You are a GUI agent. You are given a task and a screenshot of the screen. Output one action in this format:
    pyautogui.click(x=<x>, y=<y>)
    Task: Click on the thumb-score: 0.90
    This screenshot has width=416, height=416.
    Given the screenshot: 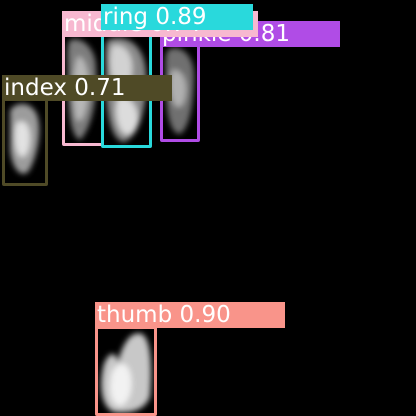 What is the action you would take?
    pyautogui.click(x=205, y=315)
    